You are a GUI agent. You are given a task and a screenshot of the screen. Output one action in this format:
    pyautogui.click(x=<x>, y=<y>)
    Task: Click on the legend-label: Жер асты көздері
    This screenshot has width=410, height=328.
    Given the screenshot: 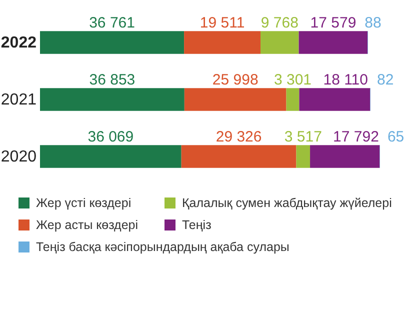 What is the action you would take?
    pyautogui.click(x=87, y=225)
    